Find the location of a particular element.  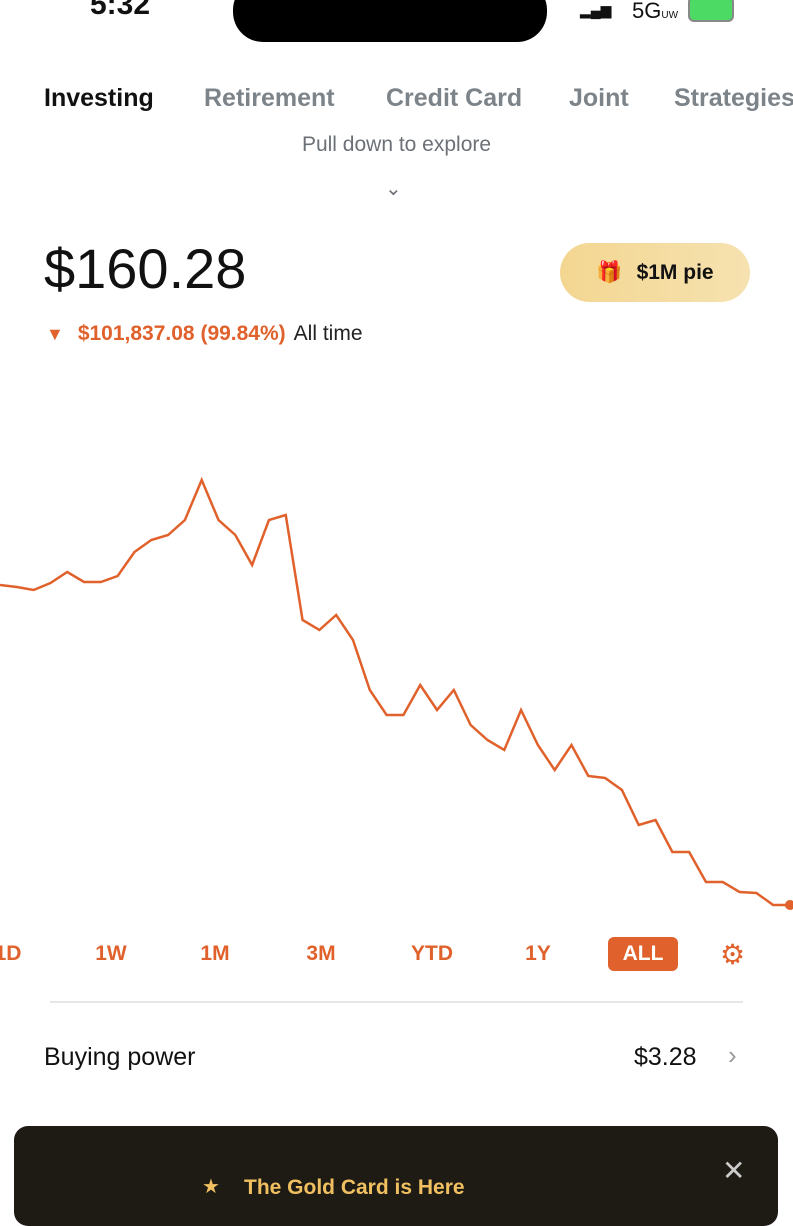

range-button: 1W is located at coordinates (111, 953).